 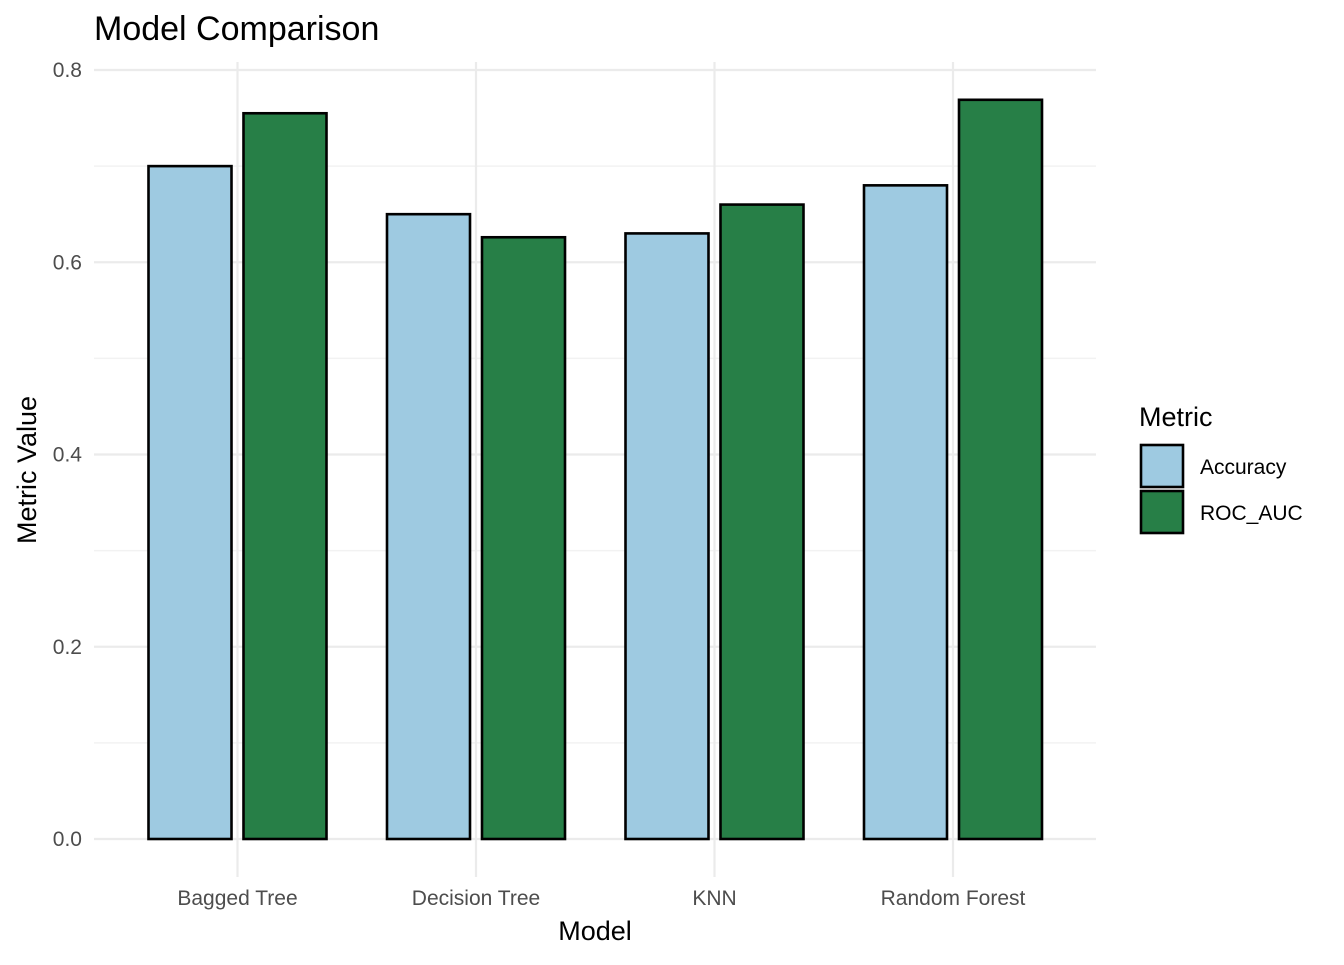 I want to click on chart-title: Model Comparison, so click(x=236, y=29).